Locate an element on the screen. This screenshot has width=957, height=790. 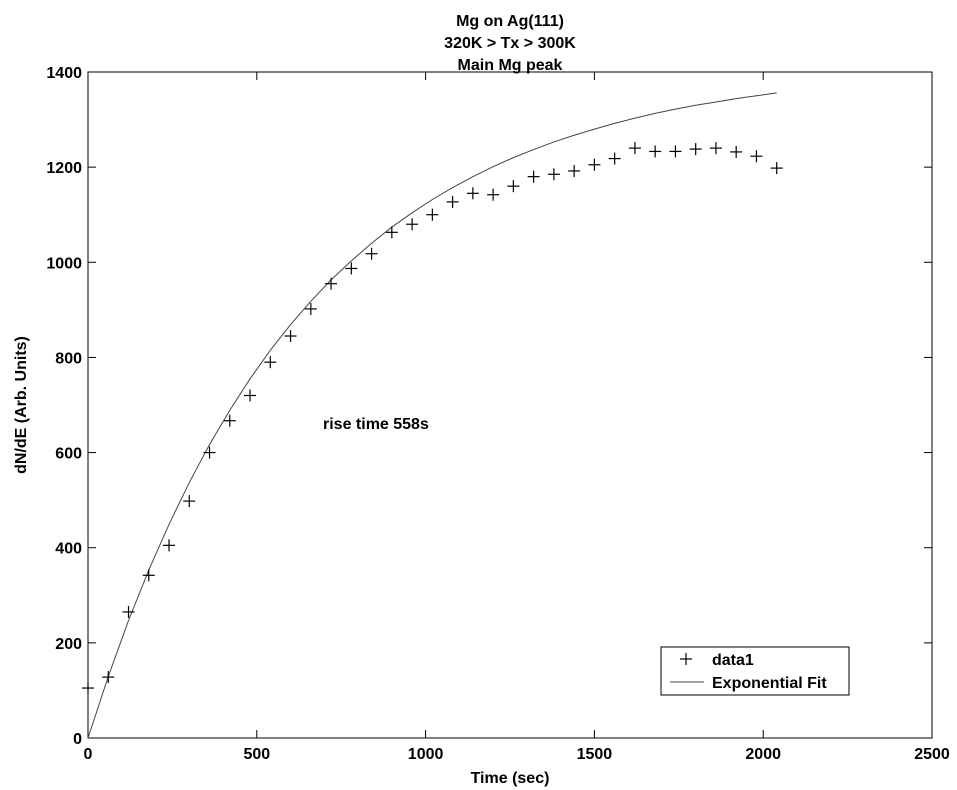
y-tick-label: 200 is located at coordinates (68, 644).